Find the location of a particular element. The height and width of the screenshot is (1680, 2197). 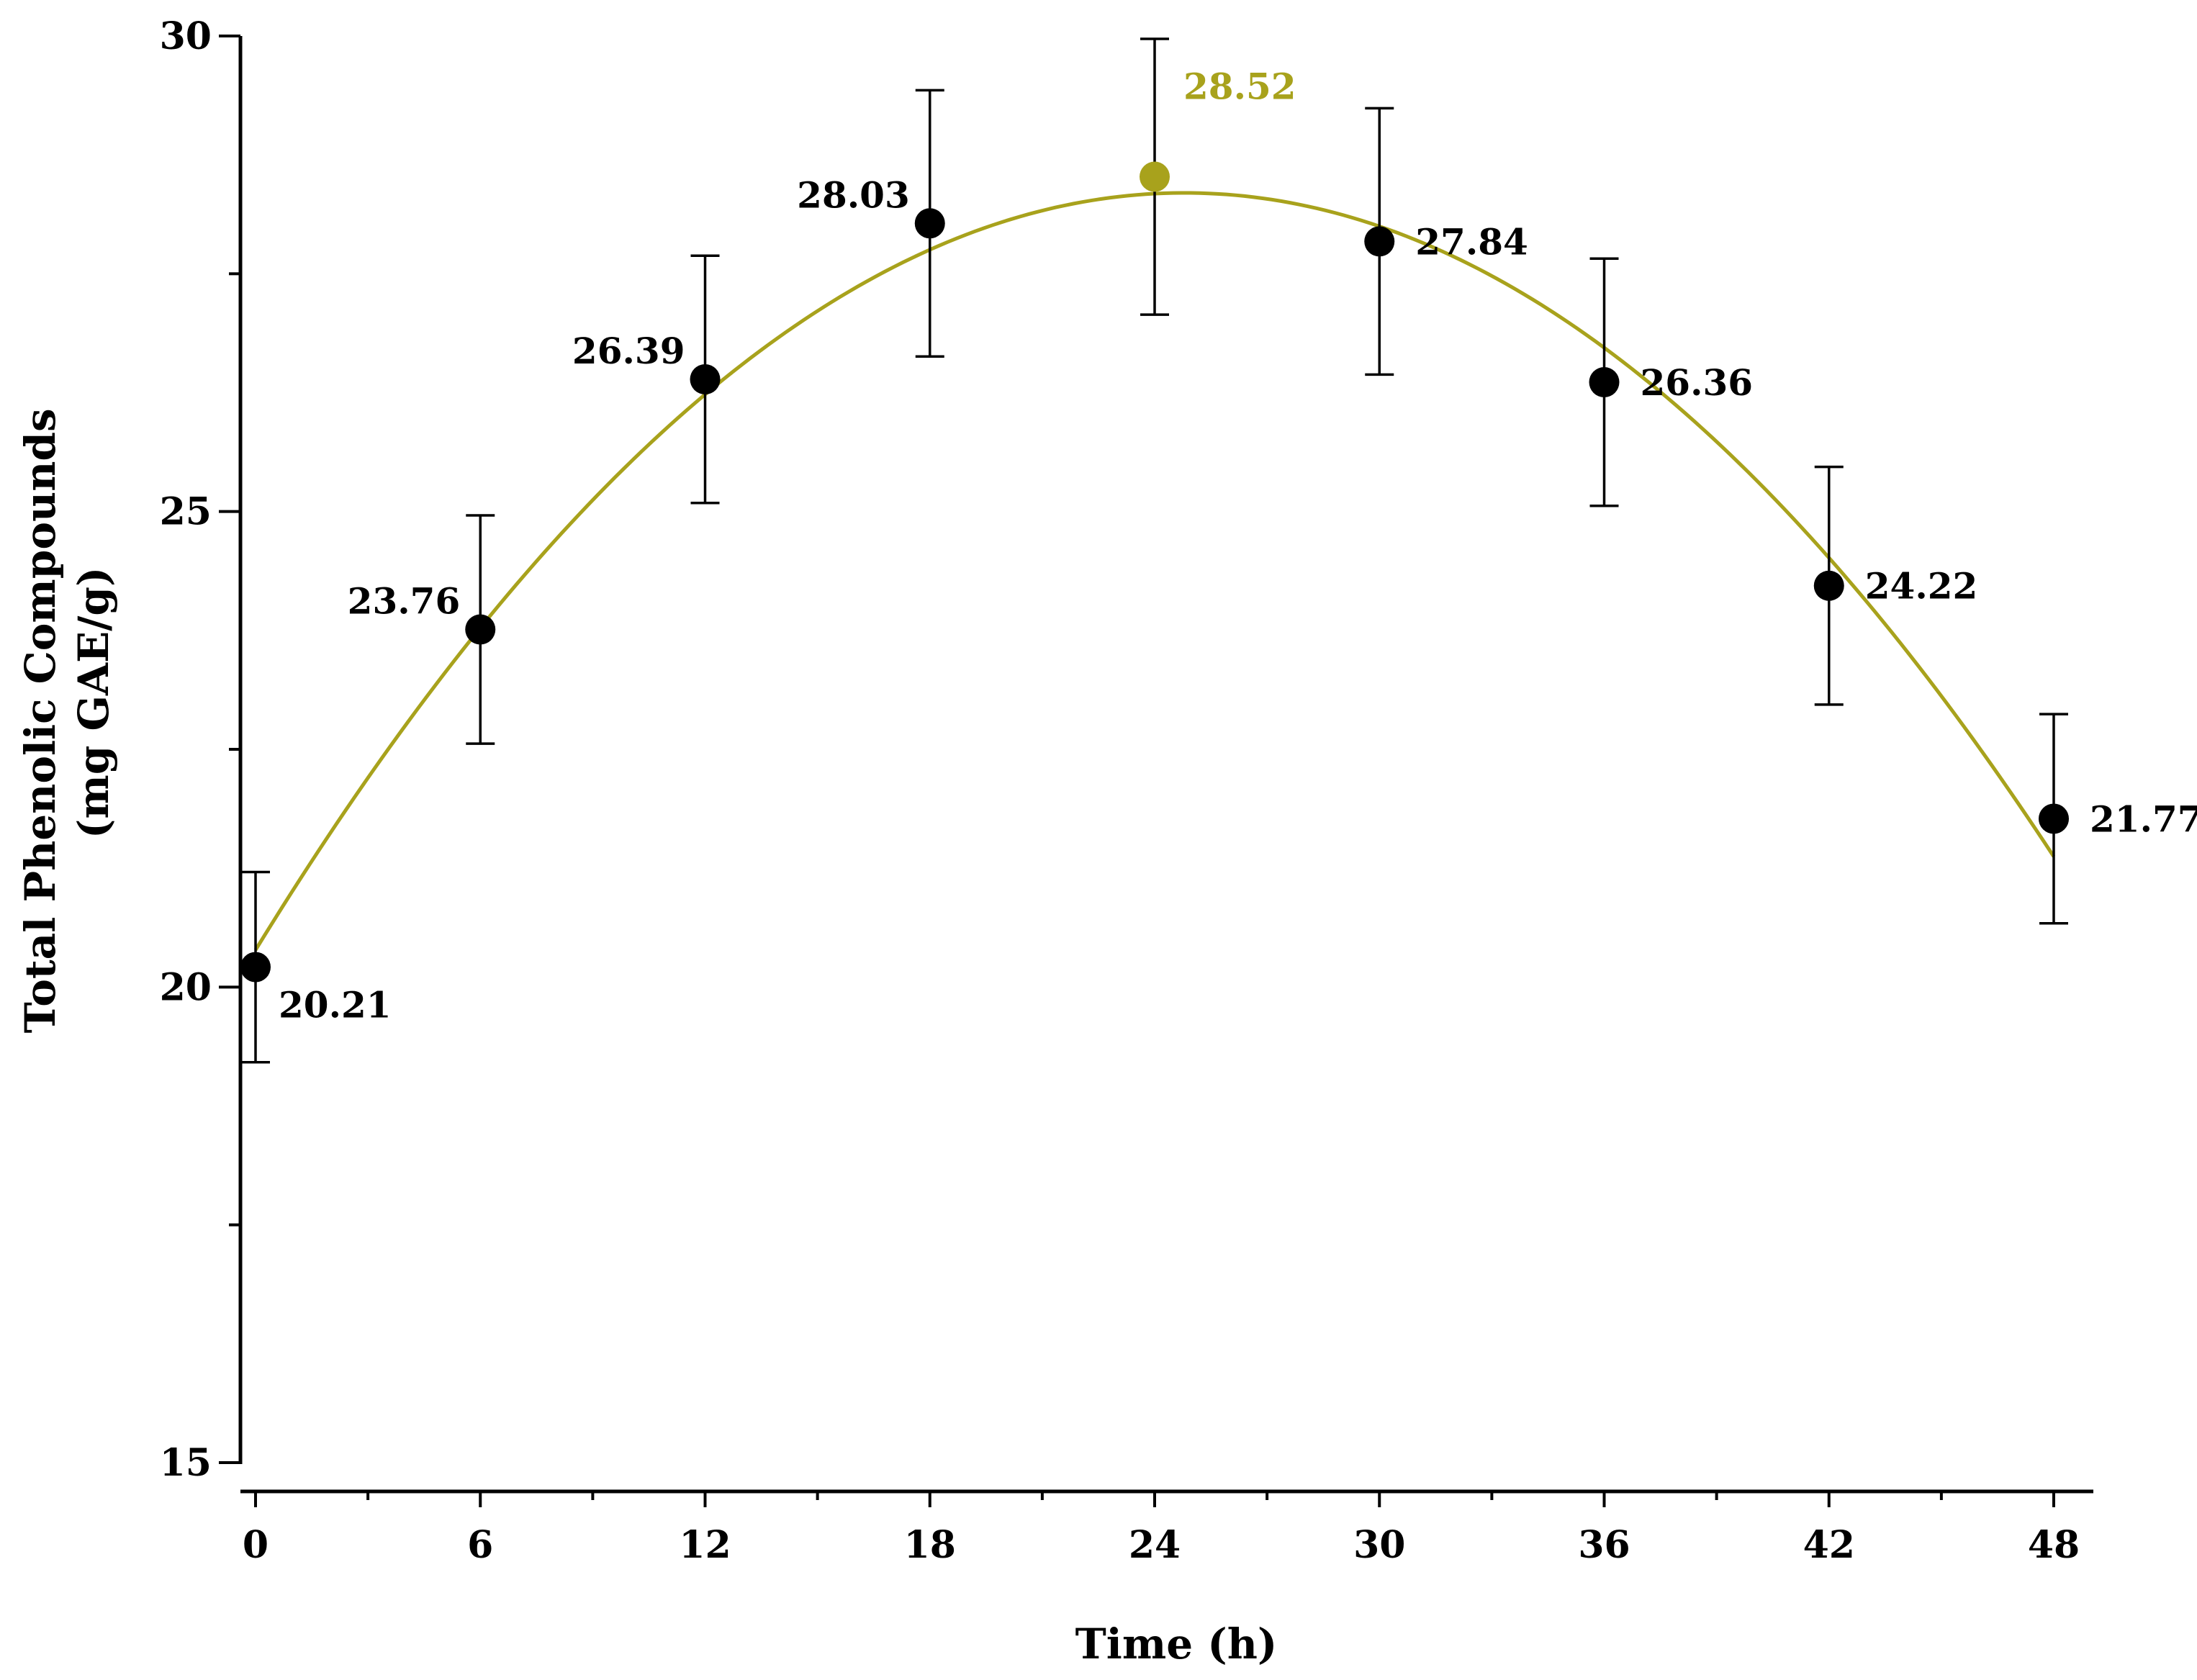

data-label: 23.76 is located at coordinates (404, 601).